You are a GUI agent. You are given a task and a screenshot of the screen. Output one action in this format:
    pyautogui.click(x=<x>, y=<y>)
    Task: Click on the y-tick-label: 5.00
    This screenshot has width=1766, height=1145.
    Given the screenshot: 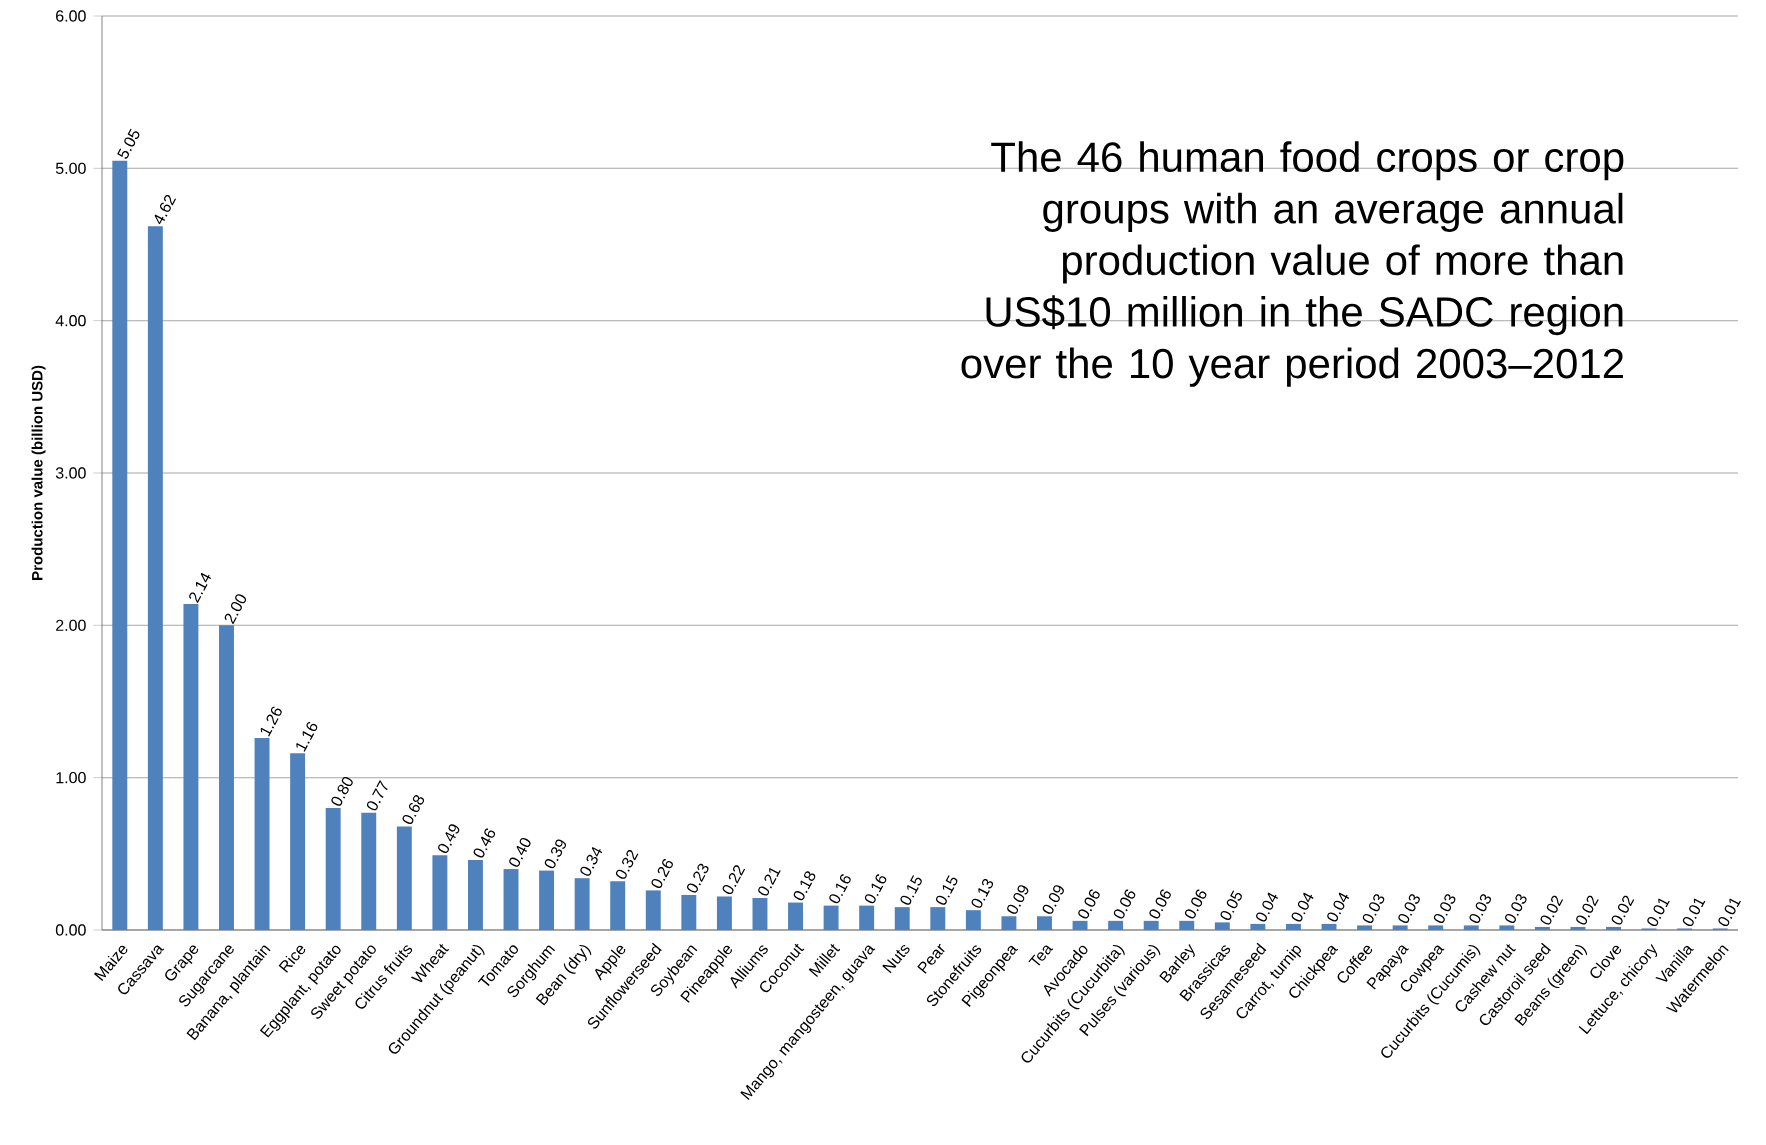 What is the action you would take?
    pyautogui.click(x=70, y=168)
    